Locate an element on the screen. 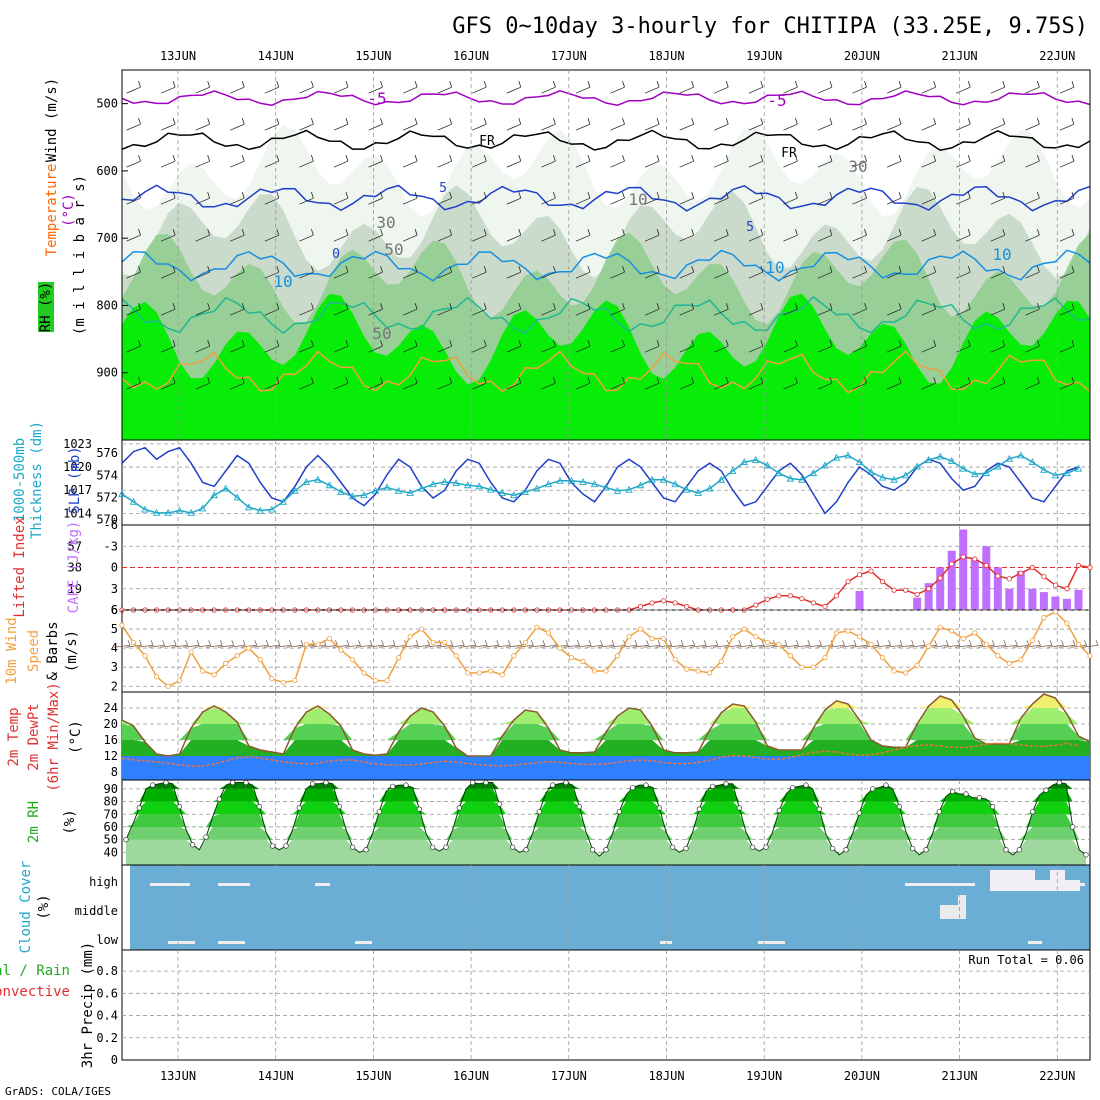 This screenshot has width=1100, height=1100. bottom-date-label: 13JUN is located at coordinates (178, 1076).